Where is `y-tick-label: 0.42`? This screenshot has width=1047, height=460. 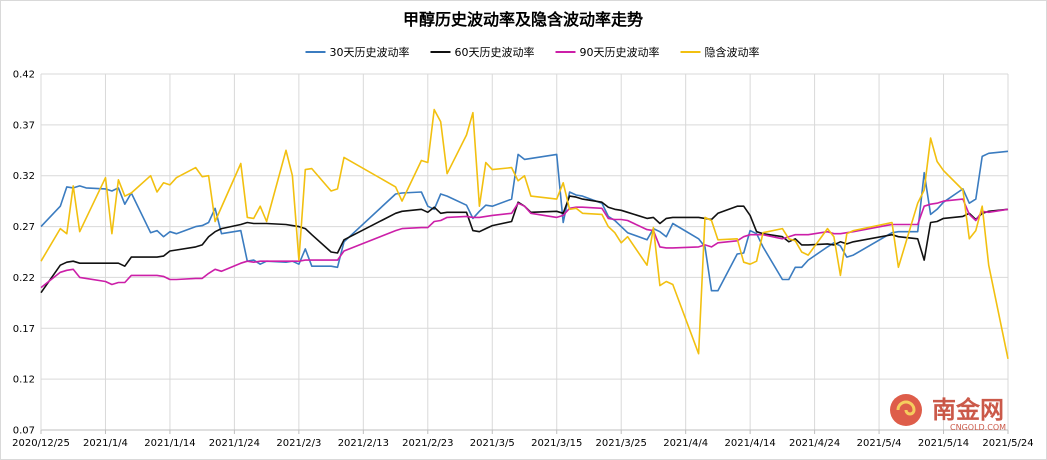
y-tick-label: 0.42 is located at coordinates (24, 75).